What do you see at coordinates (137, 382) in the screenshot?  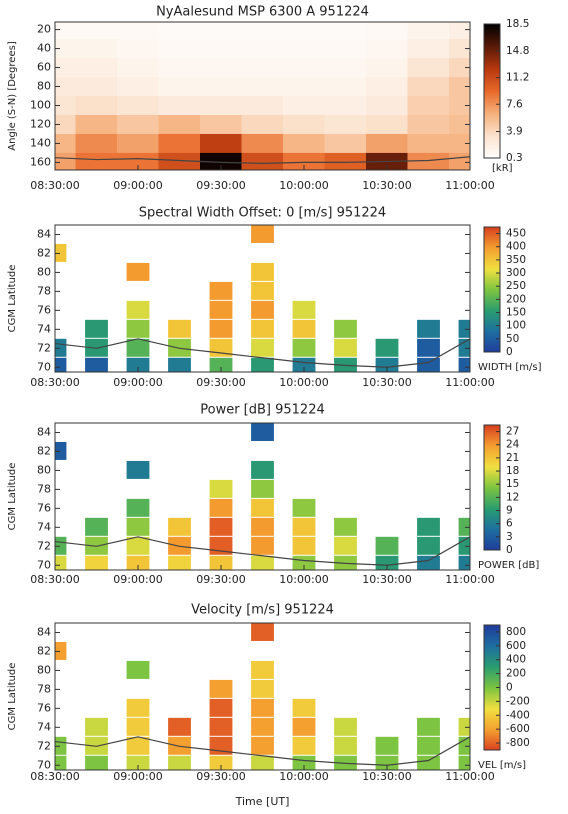 I see `x-tick-label: 09:00:00` at bounding box center [137, 382].